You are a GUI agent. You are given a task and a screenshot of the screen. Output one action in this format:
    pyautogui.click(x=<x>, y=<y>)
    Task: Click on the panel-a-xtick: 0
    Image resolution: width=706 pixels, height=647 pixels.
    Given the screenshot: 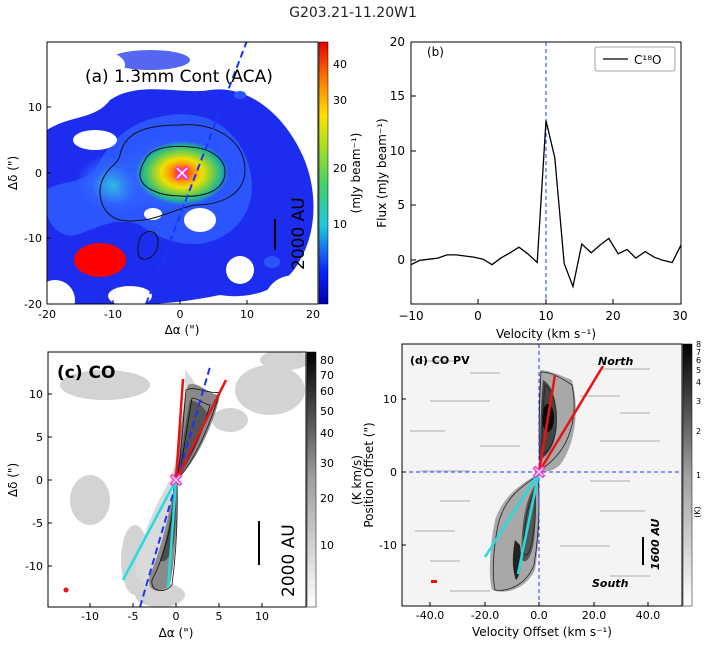 What is the action you would take?
    pyautogui.click(x=180, y=314)
    